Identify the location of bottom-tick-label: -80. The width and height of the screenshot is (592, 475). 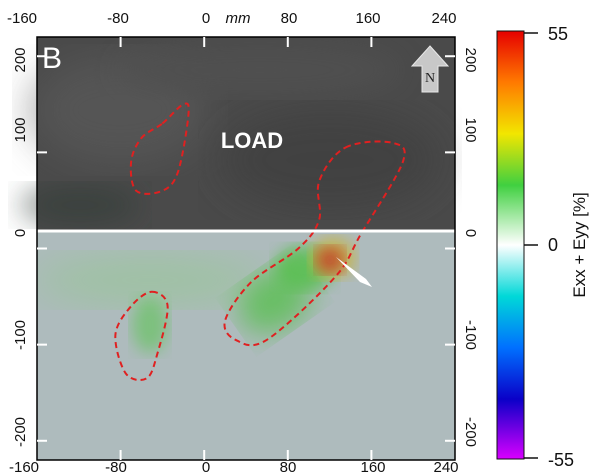
(116, 467).